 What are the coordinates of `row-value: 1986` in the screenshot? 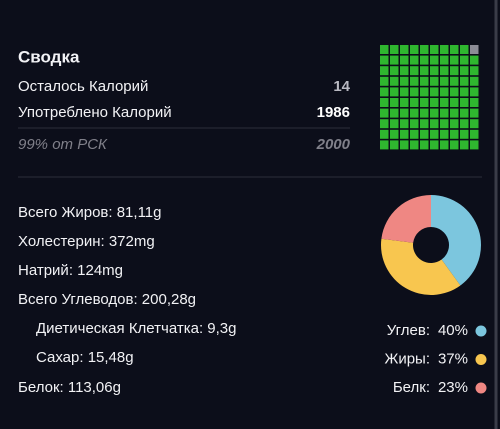 It's located at (333, 112).